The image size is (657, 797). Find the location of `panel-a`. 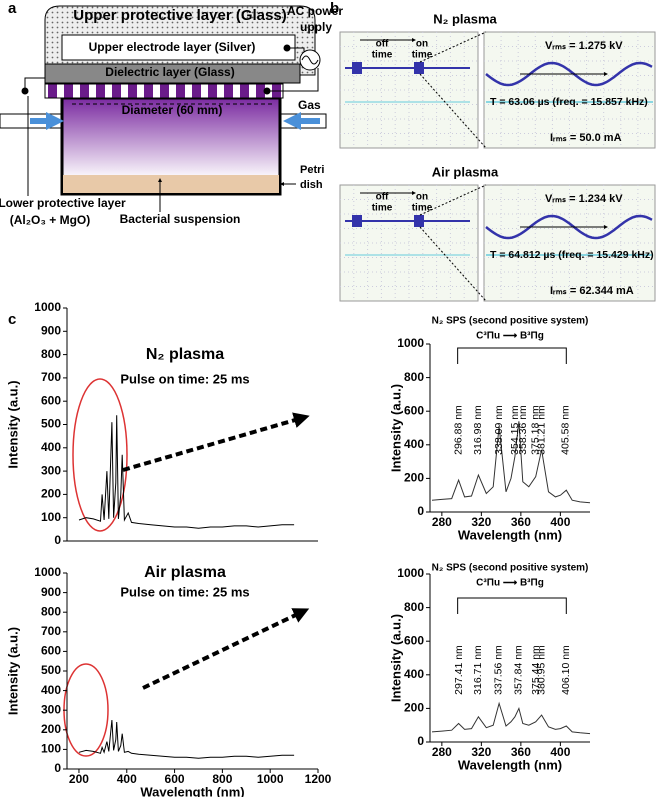

panel-a is located at coordinates (163, 108).